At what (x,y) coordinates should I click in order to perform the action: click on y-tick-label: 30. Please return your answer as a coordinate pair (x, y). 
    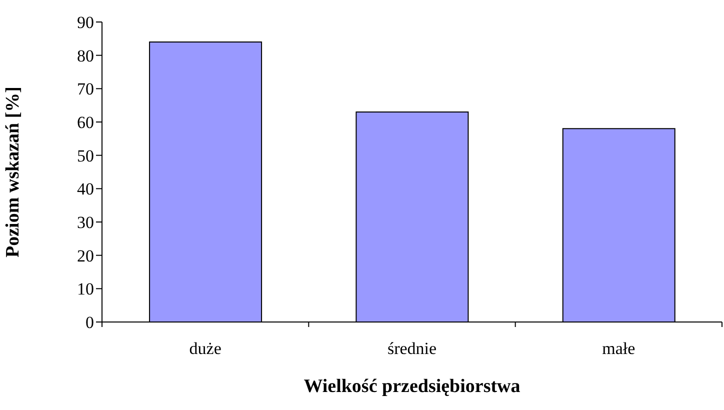
    Looking at the image, I should click on (85, 222).